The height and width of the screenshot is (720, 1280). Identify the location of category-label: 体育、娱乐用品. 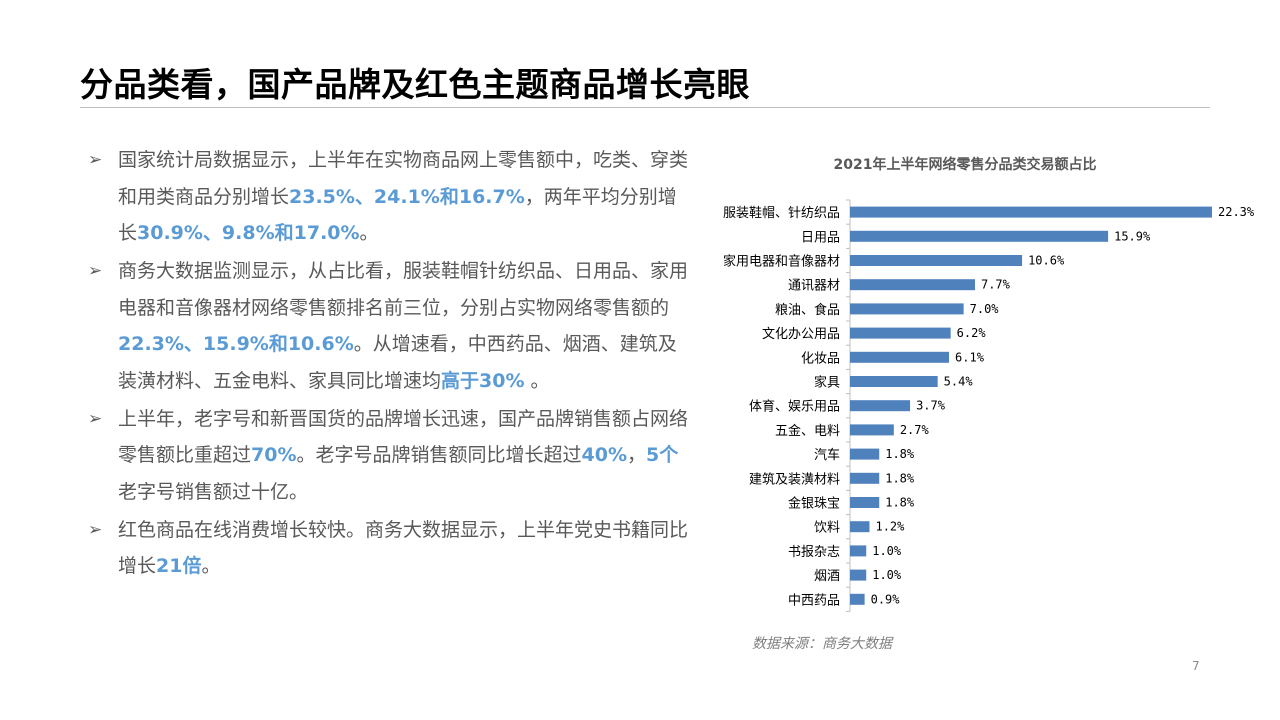
(794, 407).